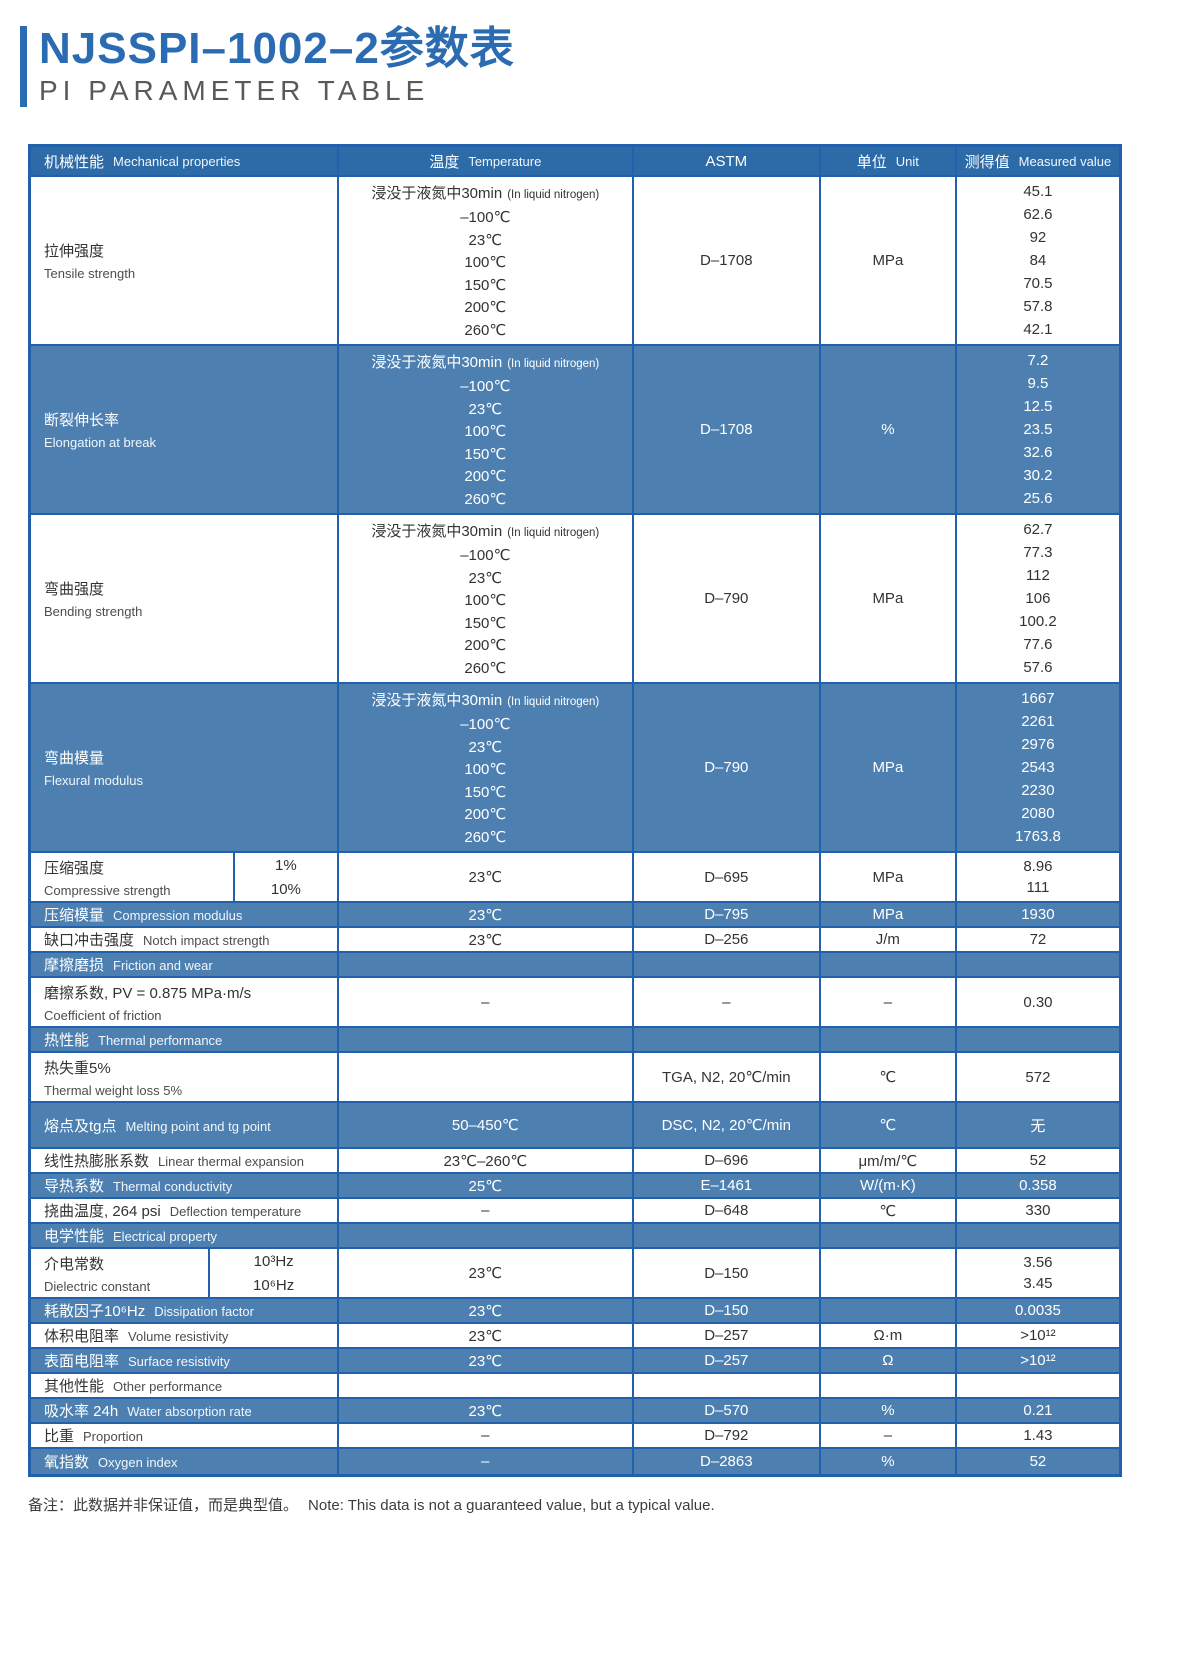  Describe the element at coordinates (727, 1411) in the screenshot. I see `astm-cell: D–570` at that location.